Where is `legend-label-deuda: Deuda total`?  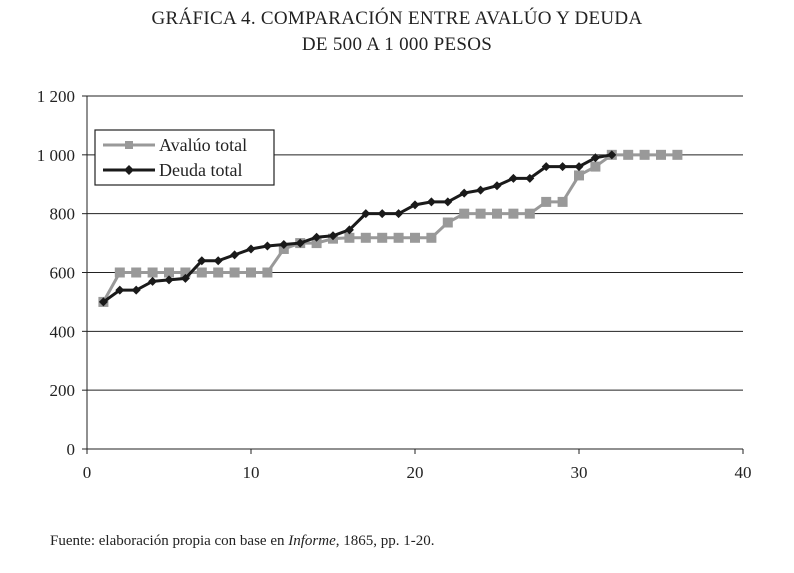 legend-label-deuda: Deuda total is located at coordinates (200, 170).